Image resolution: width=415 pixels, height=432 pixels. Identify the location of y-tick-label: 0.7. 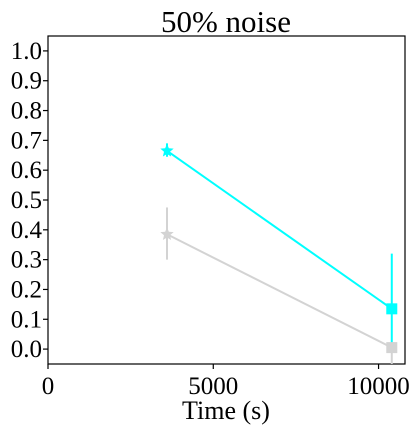
(26, 140).